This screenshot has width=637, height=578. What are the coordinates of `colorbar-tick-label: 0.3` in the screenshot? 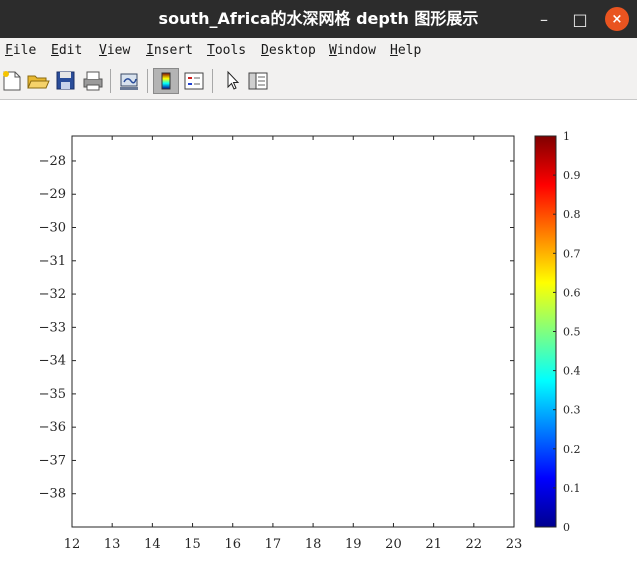 It's located at (572, 410).